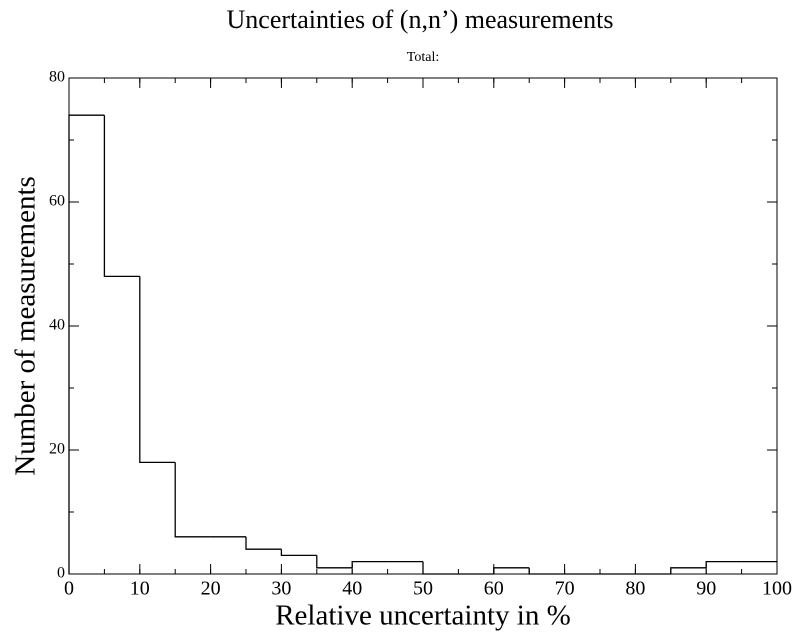  Describe the element at coordinates (420, 19) in the screenshot. I see `chart-title: Uncertainties of (n,n’) measurements` at that location.